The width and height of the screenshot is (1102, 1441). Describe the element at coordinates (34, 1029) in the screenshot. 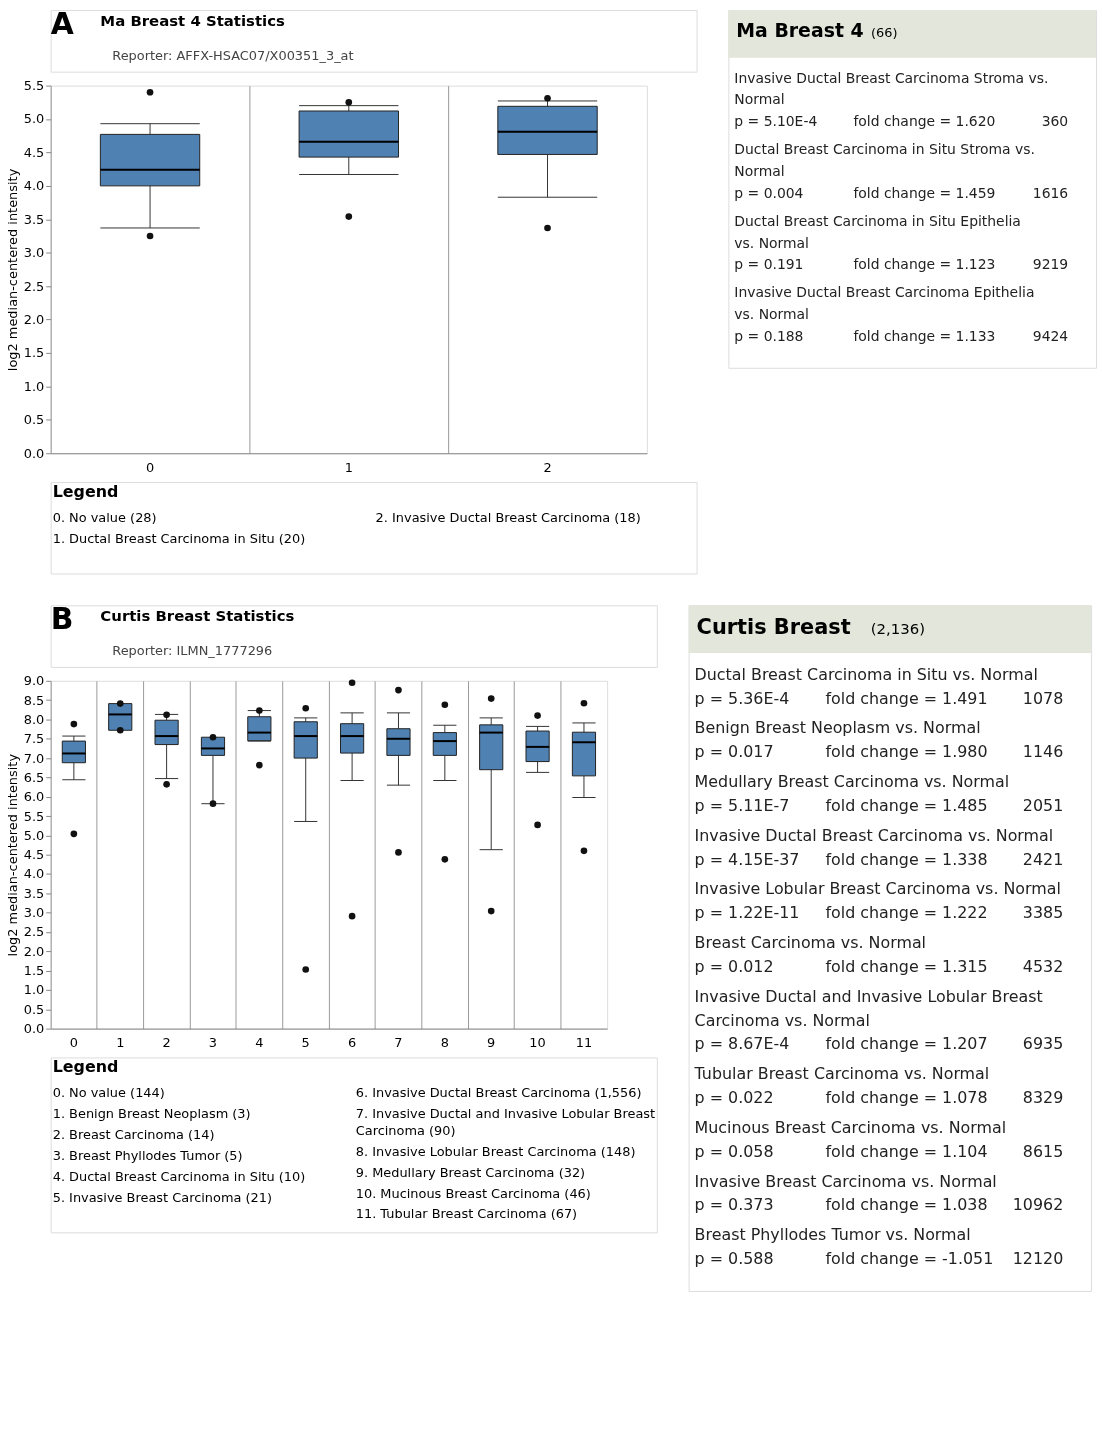

I see `y-tick-label: 0.0` at that location.